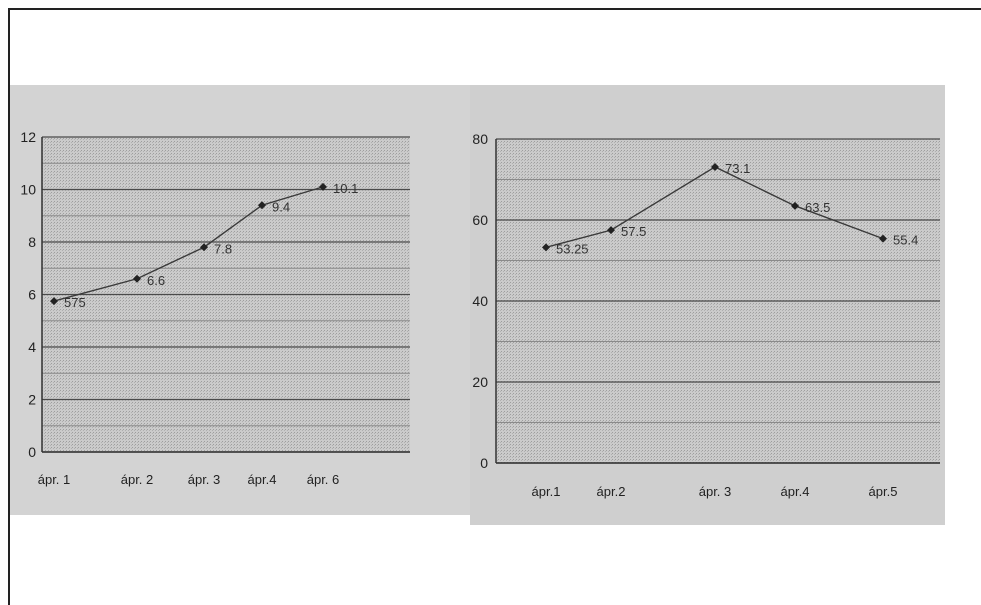 This screenshot has height=605, width=981. I want to click on y-tick-label: 8, so click(32, 242).